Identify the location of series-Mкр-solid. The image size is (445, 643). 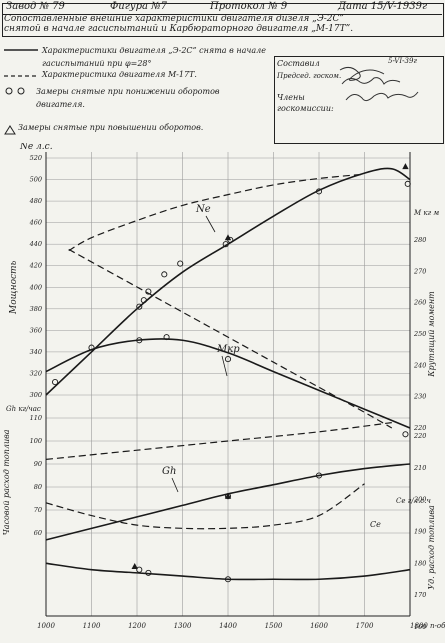
(228, 383).